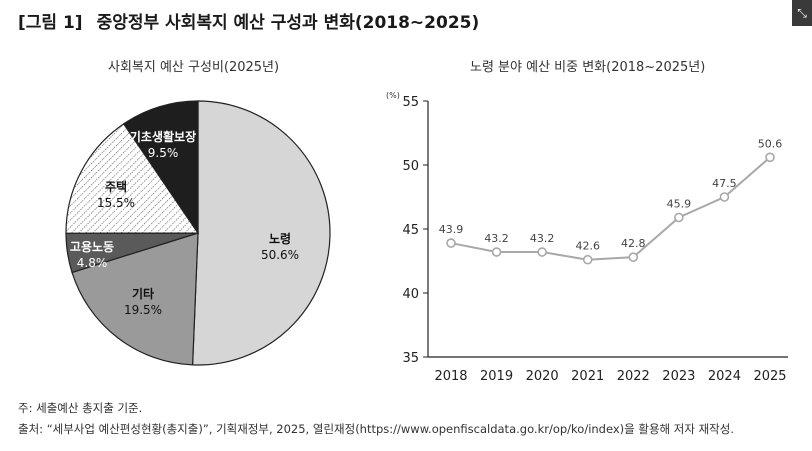 The height and width of the screenshot is (451, 812). What do you see at coordinates (163, 153) in the screenshot?
I see `pie-slice-value: 9.5%` at bounding box center [163, 153].